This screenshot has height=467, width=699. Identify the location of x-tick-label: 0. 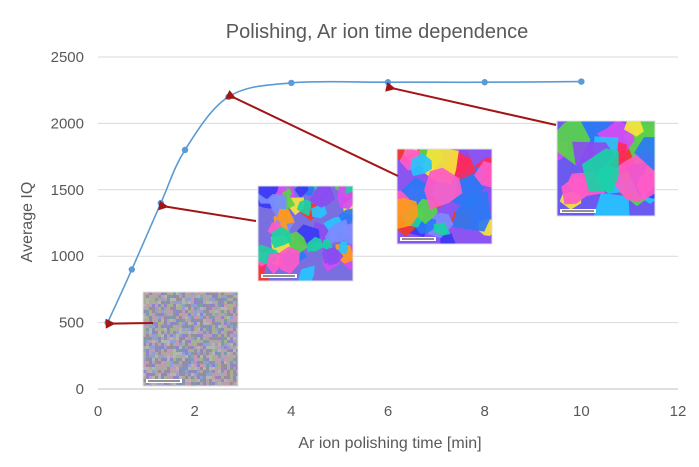
(98, 411).